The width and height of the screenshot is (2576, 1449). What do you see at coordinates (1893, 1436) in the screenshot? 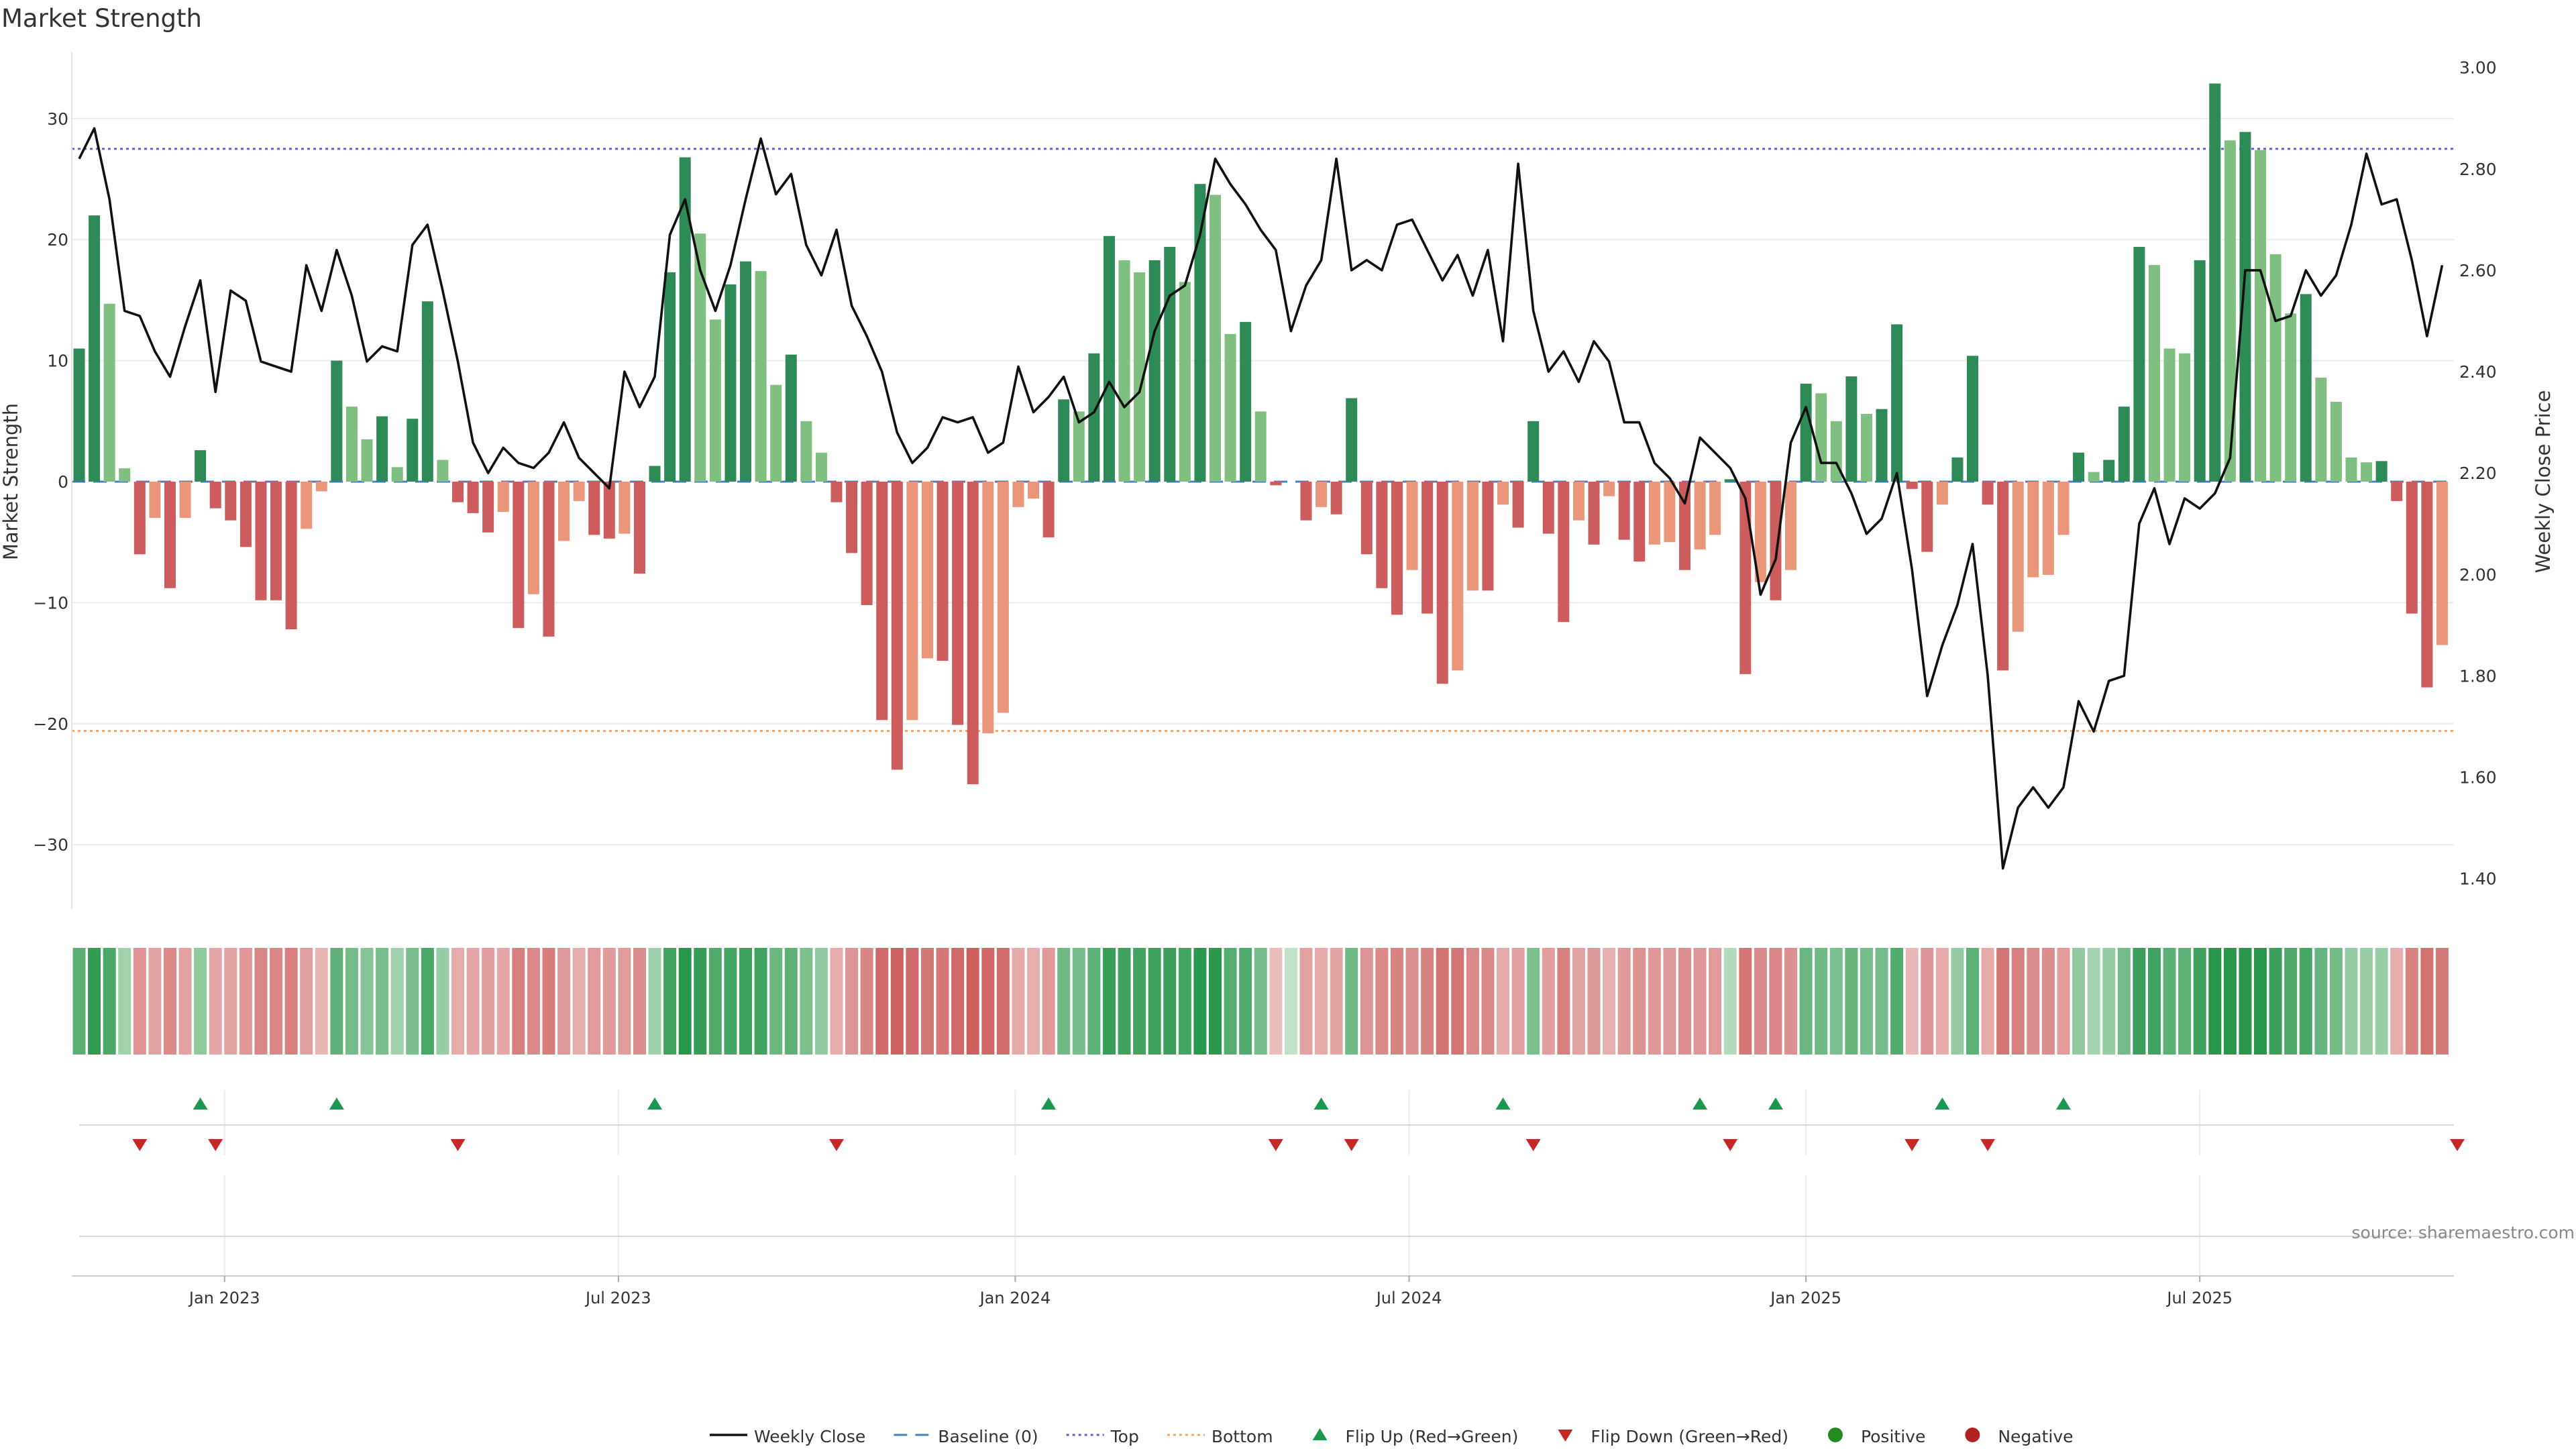
I see `legend-label: Positive` at bounding box center [1893, 1436].